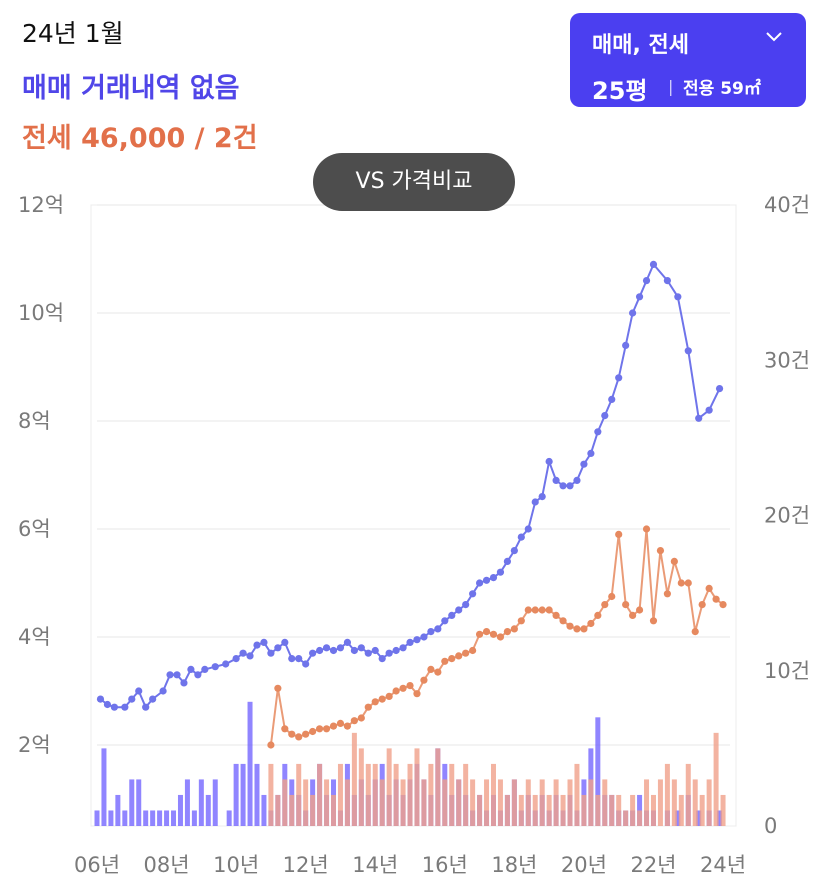 Image resolution: width=827 pixels, height=896 pixels. I want to click on trade-type-label: 매매, 전세, so click(640, 45).